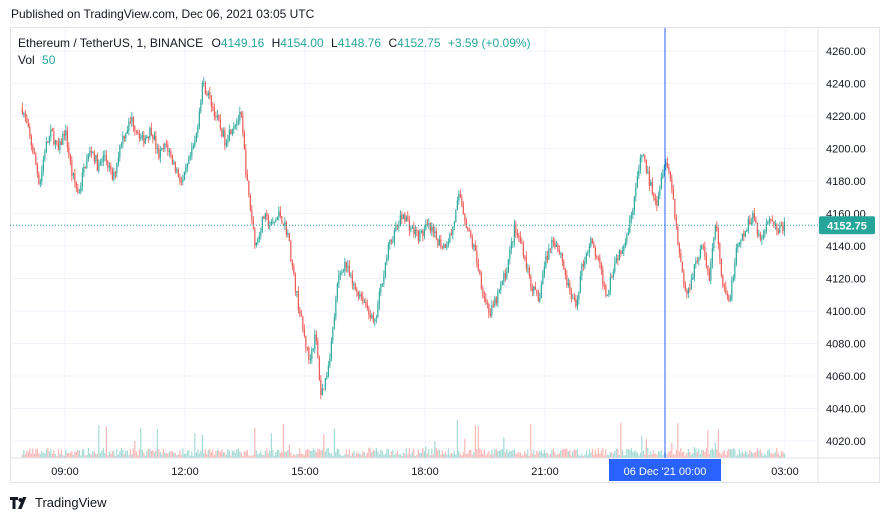 The width and height of the screenshot is (890, 521). Describe the element at coordinates (846, 52) in the screenshot. I see `y-tick-label: 4260.00` at that location.